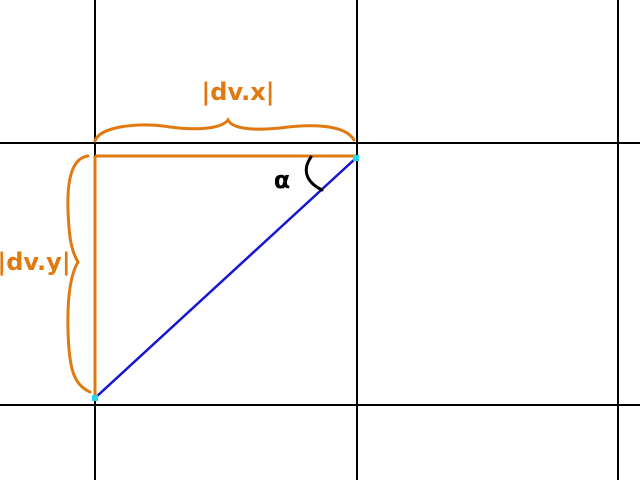  What do you see at coordinates (356, 158) in the screenshot?
I see `end-point` at bounding box center [356, 158].